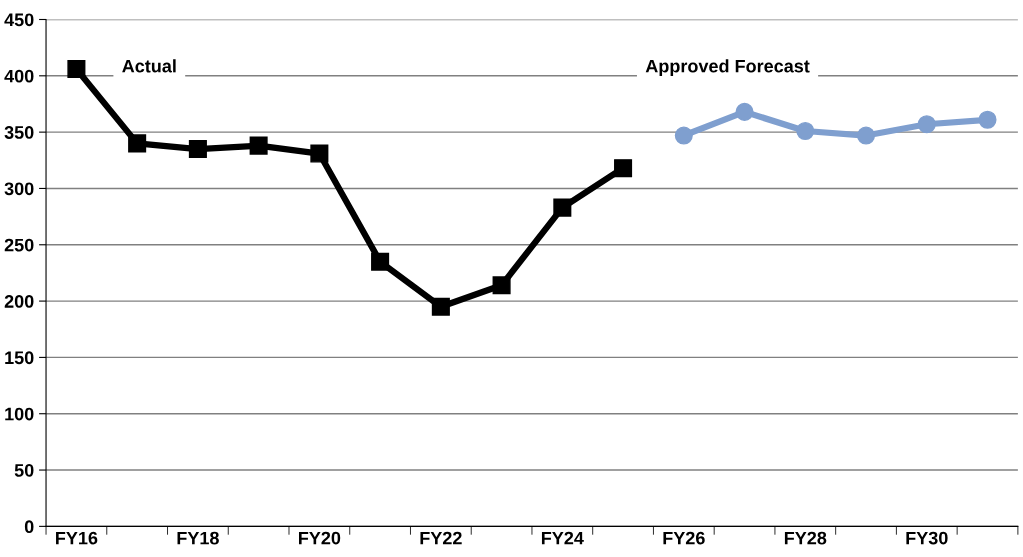  What do you see at coordinates (29, 527) in the screenshot?
I see `y-tick-label: 0` at bounding box center [29, 527].